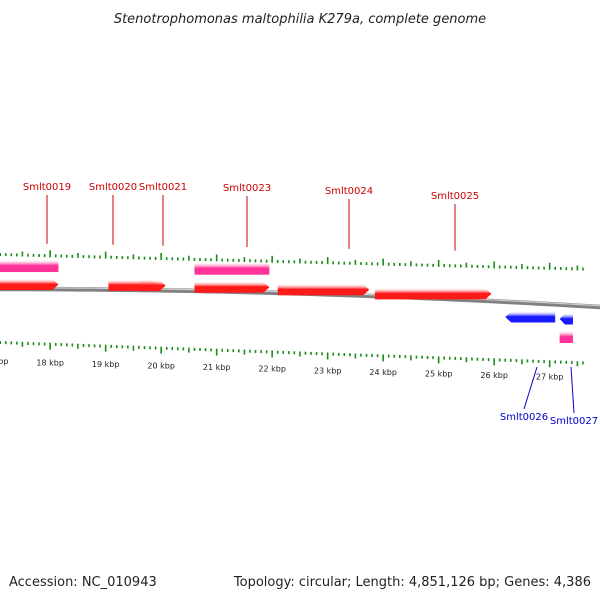 The width and height of the screenshot is (600, 600). What do you see at coordinates (455, 196) in the screenshot?
I see `gene-label-smlt0025: Smlt0025` at bounding box center [455, 196].